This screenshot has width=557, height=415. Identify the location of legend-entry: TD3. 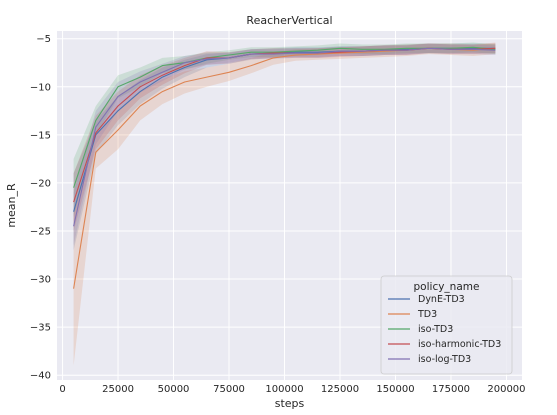
(427, 314).